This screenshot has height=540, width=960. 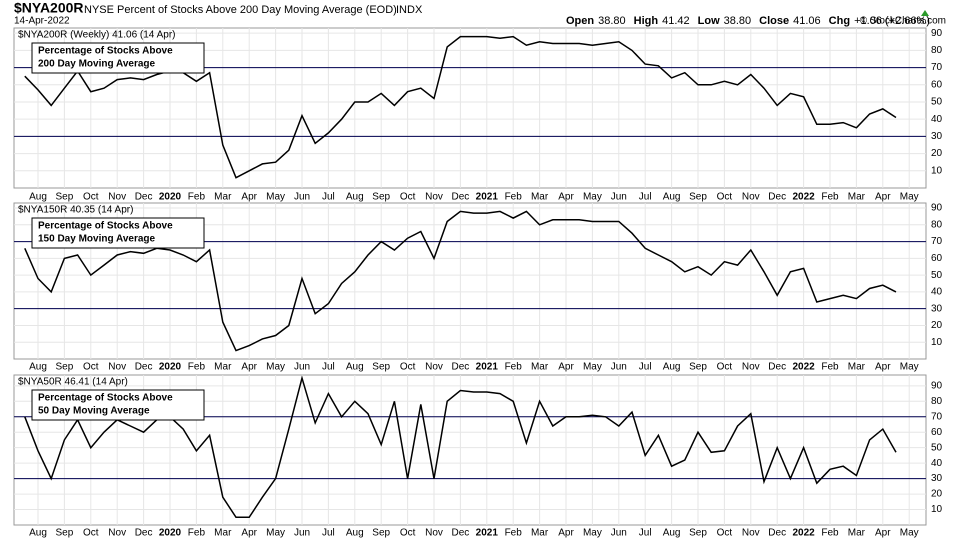 What do you see at coordinates (170, 367) in the screenshot?
I see `x-tick-label: 2020` at bounding box center [170, 367].